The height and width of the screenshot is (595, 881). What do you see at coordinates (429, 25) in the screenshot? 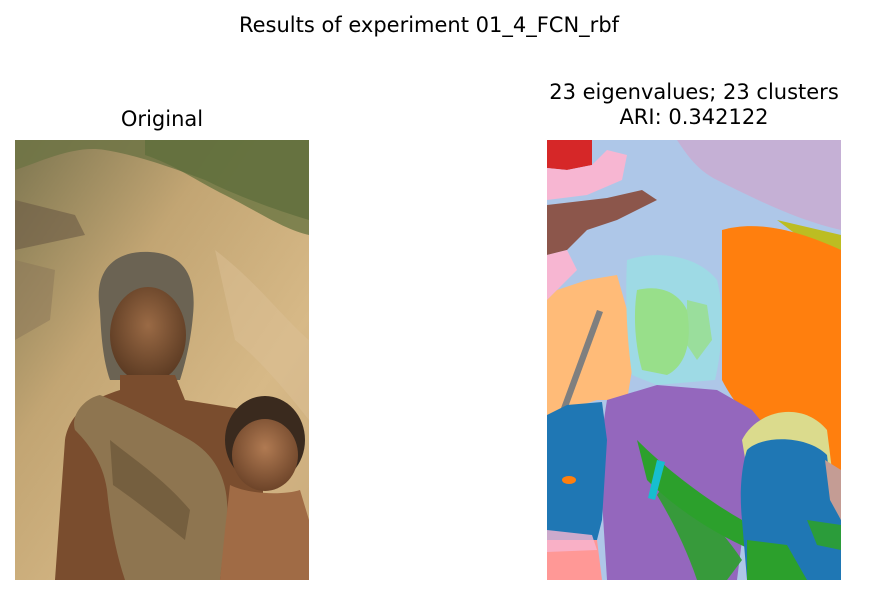
I see `figure-title: Results of experiment 01_4_FCN_rbf` at bounding box center [429, 25].